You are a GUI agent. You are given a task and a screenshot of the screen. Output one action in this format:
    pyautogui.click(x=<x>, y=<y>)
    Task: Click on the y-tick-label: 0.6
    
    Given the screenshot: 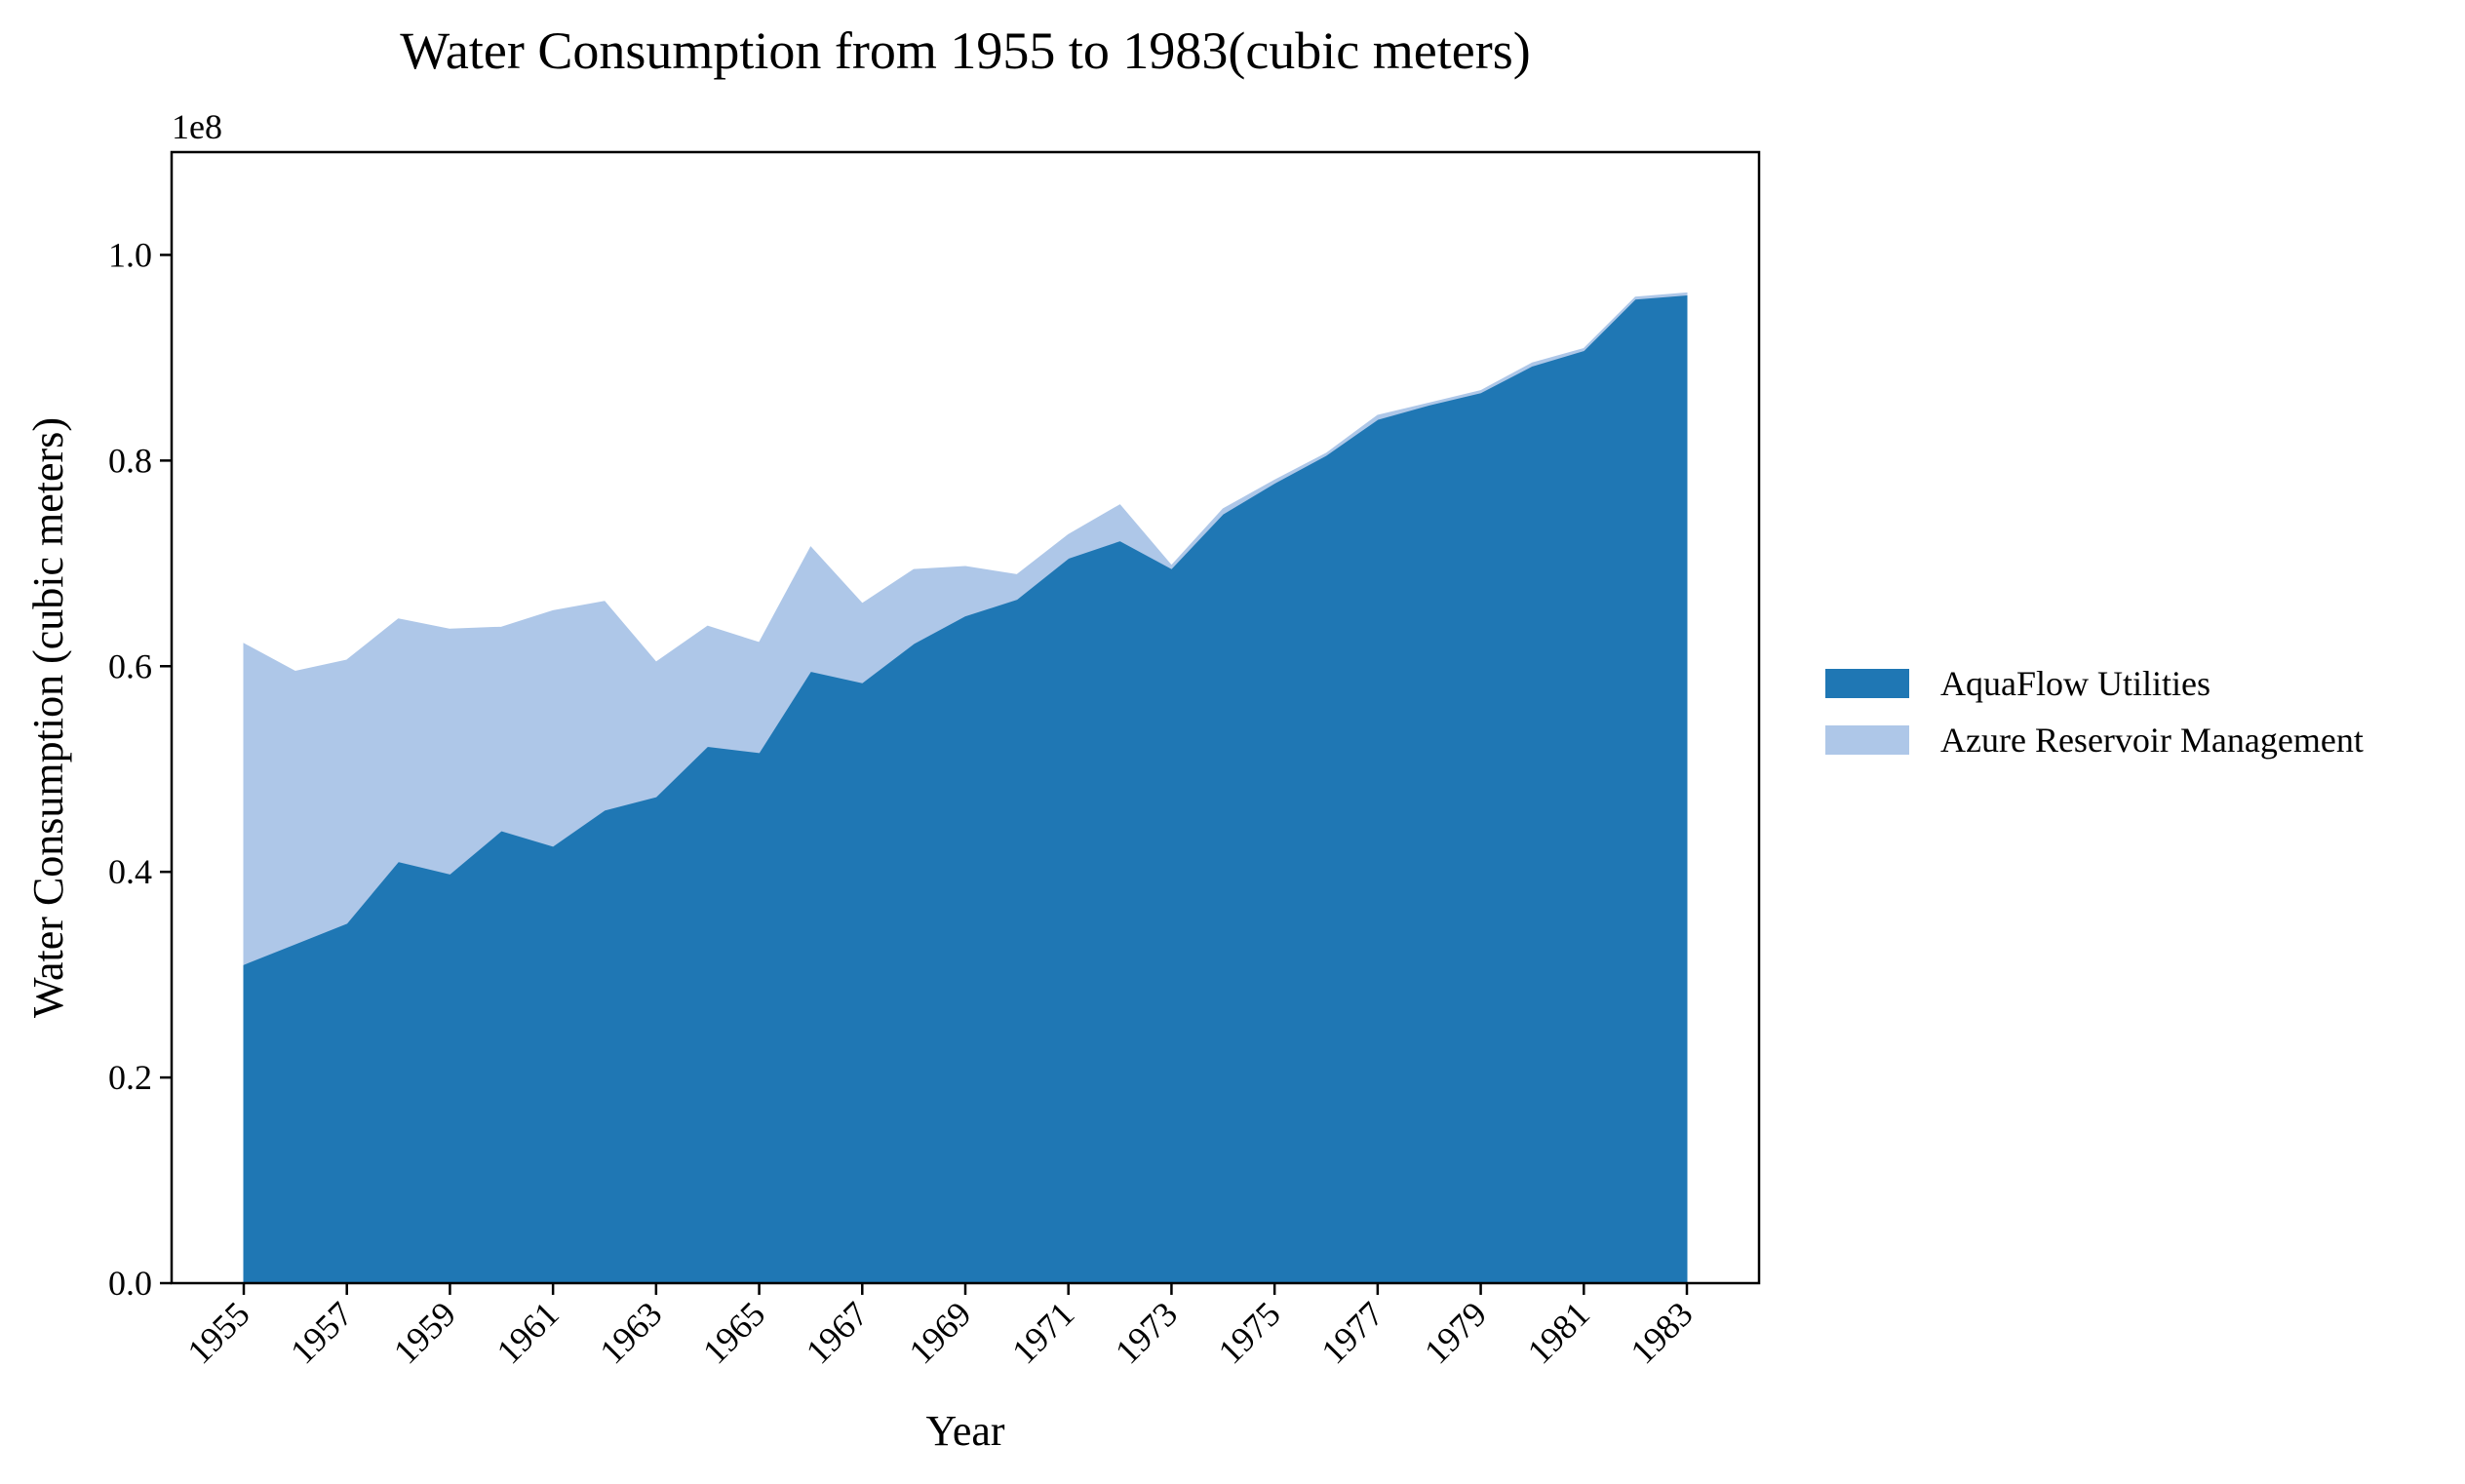 What is the action you would take?
    pyautogui.click(x=130, y=665)
    